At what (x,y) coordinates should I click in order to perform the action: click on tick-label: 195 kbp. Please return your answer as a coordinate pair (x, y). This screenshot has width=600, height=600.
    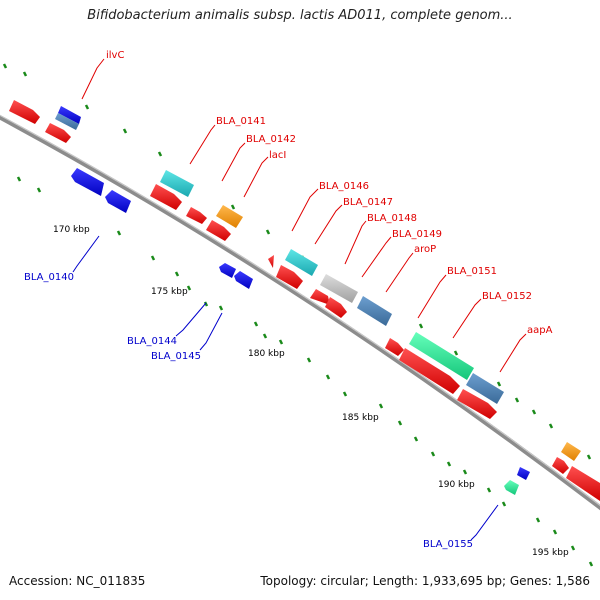
    Looking at the image, I should click on (550, 553).